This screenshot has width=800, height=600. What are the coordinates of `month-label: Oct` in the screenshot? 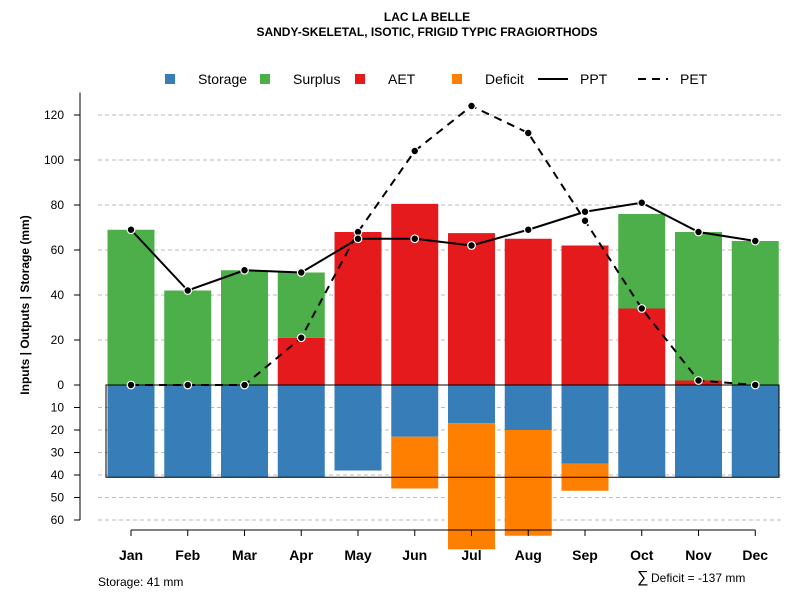 It's located at (642, 555).